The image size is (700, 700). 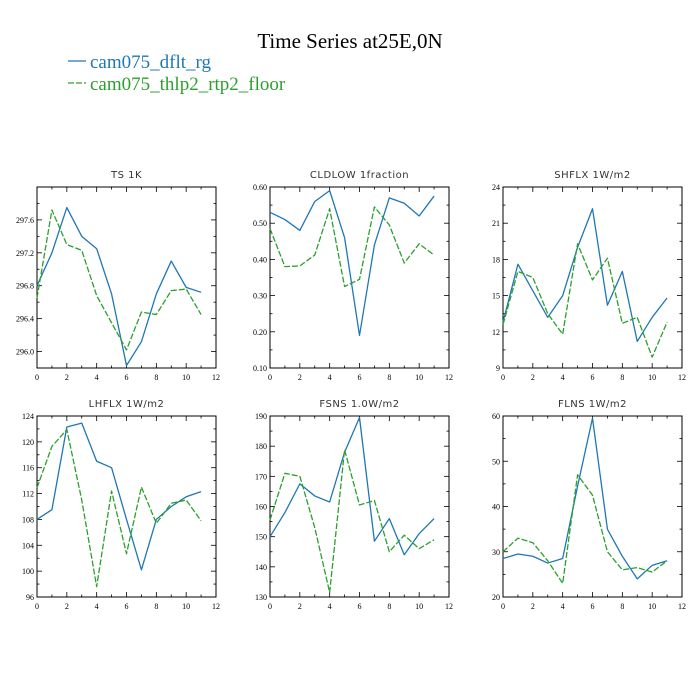 I want to click on y-tick-label: 0.20, so click(x=260, y=332).